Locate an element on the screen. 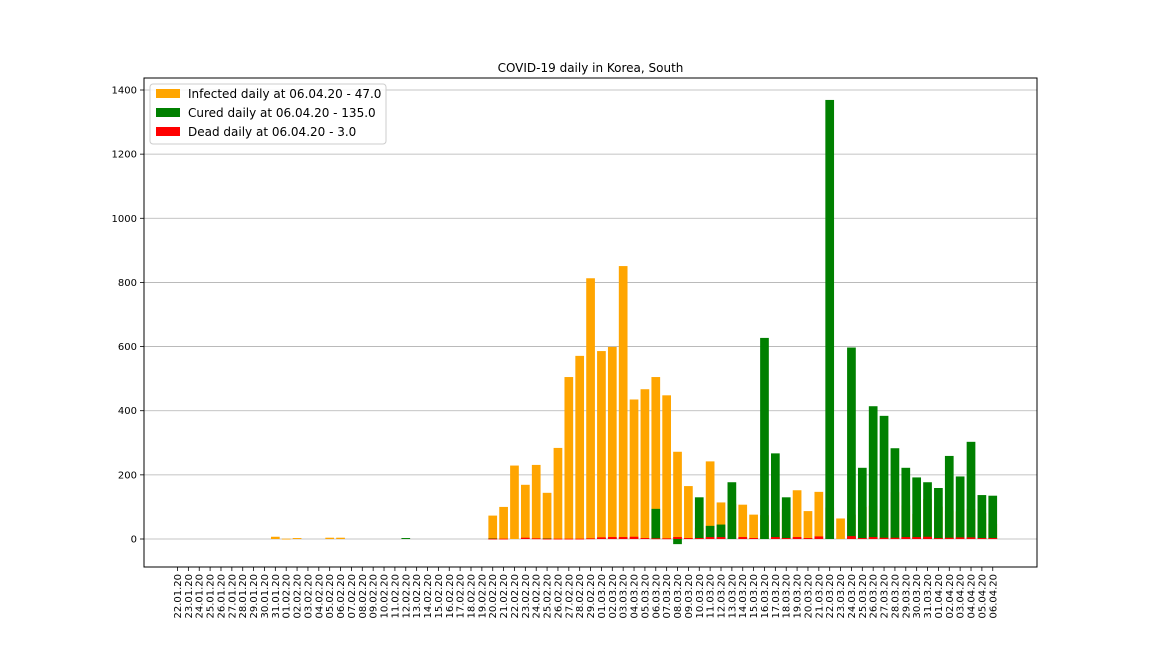  x-tick-label: 30.01.20 is located at coordinates (265, 596).